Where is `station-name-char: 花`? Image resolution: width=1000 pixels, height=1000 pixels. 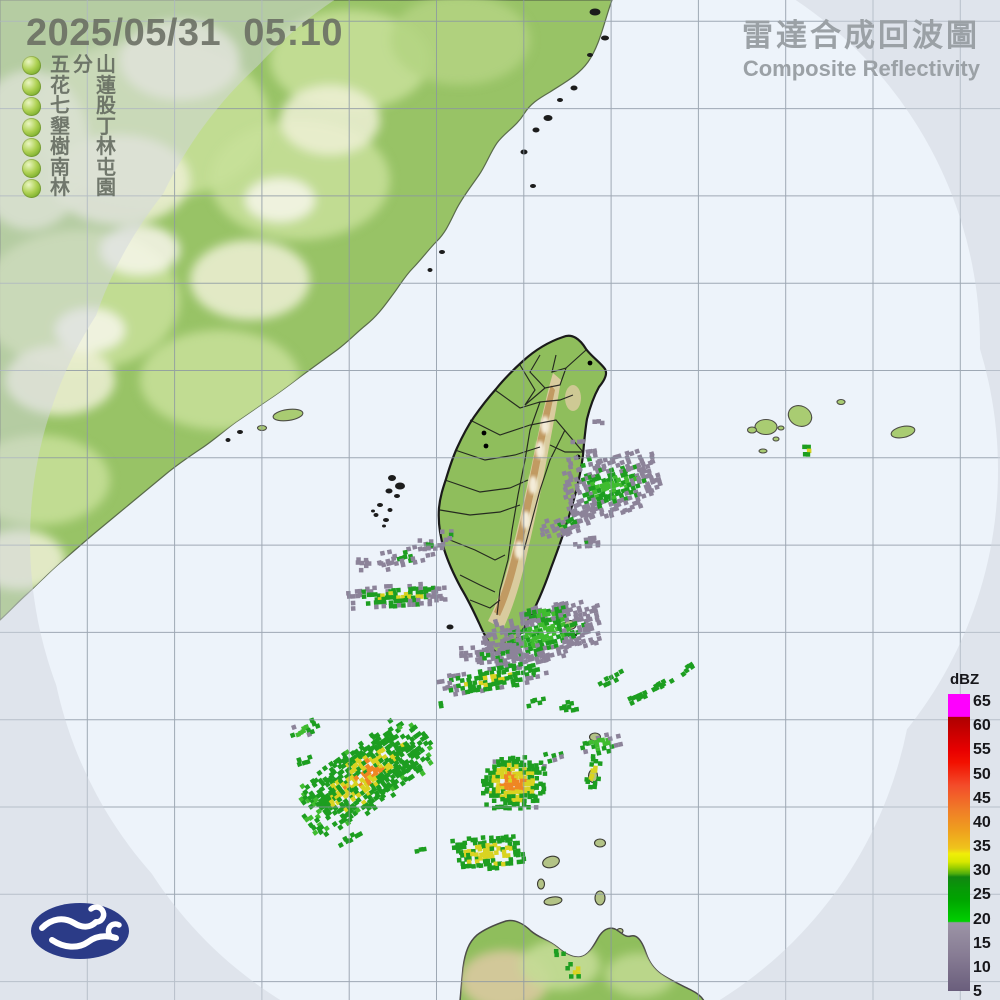 station-name-char: 花 is located at coordinates (60, 85).